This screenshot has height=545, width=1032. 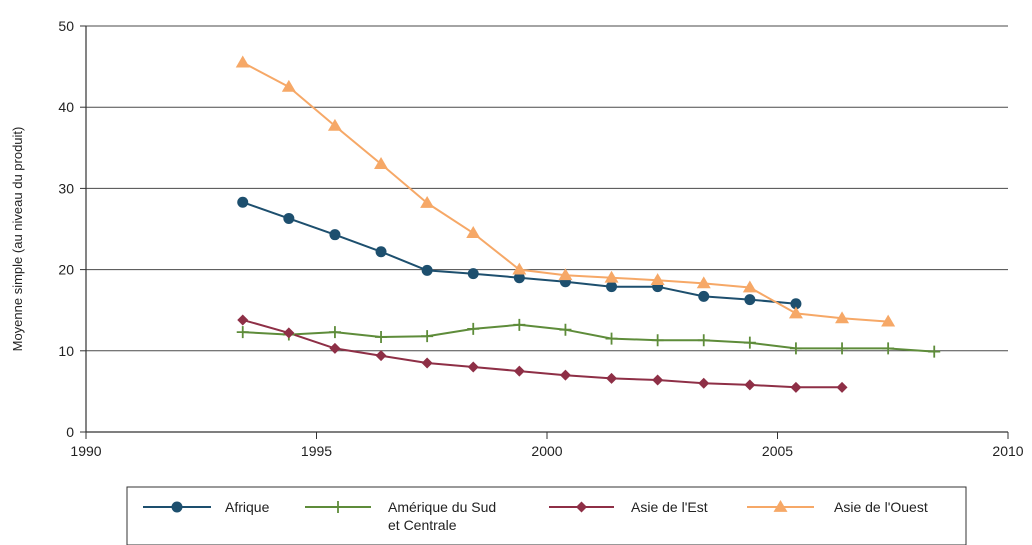 I want to click on y-tick-label: 10, so click(x=66, y=351).